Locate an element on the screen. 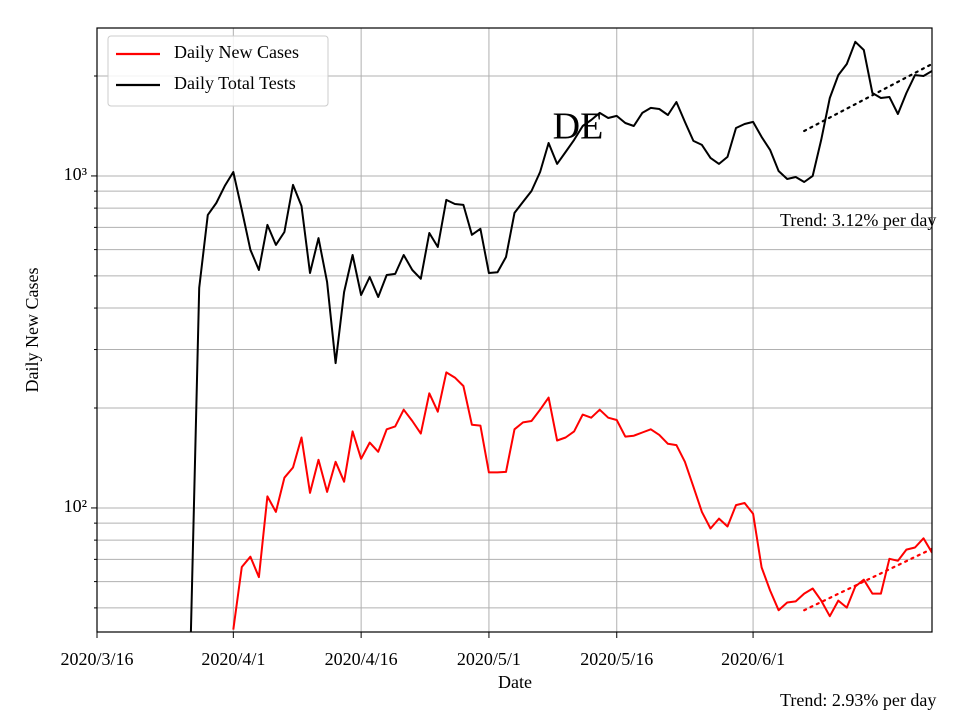  y-axis-label: Daily New Cases is located at coordinates (32, 330).